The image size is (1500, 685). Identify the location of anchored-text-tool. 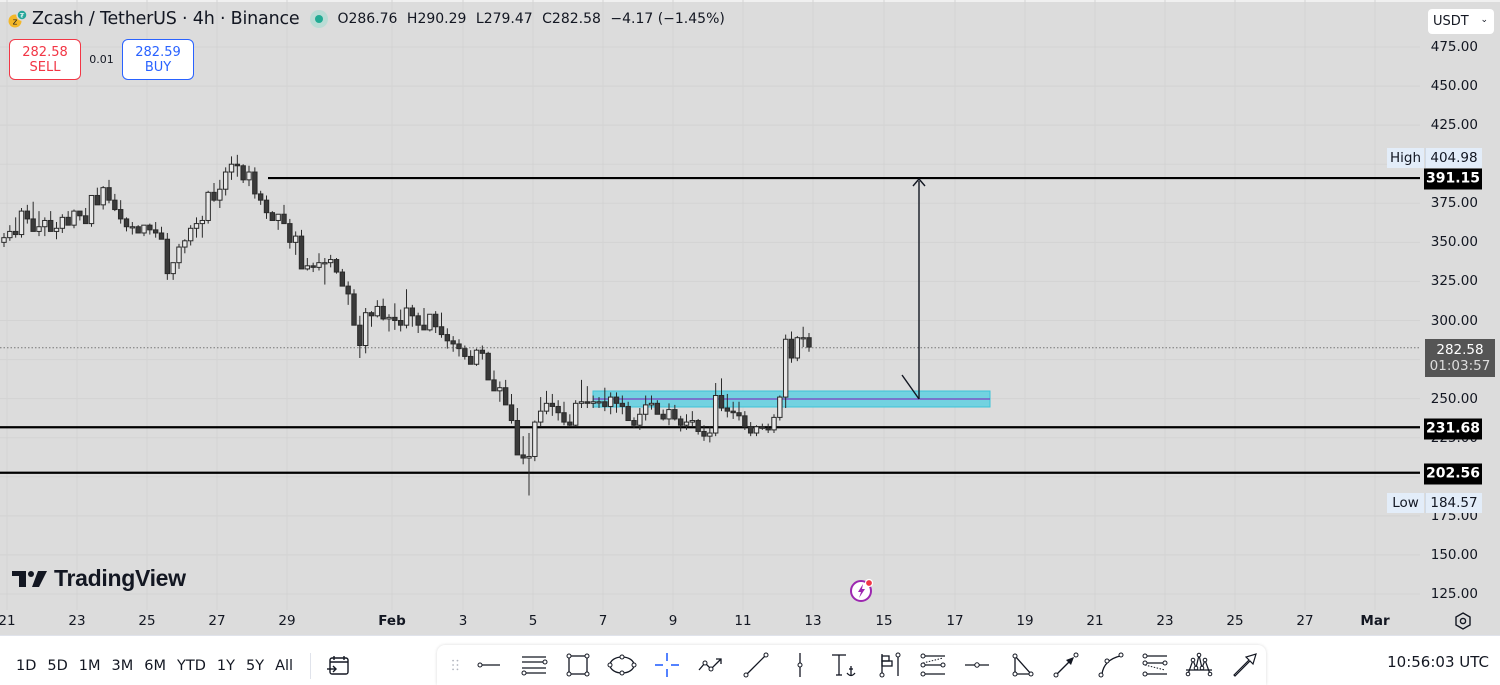
(844, 665).